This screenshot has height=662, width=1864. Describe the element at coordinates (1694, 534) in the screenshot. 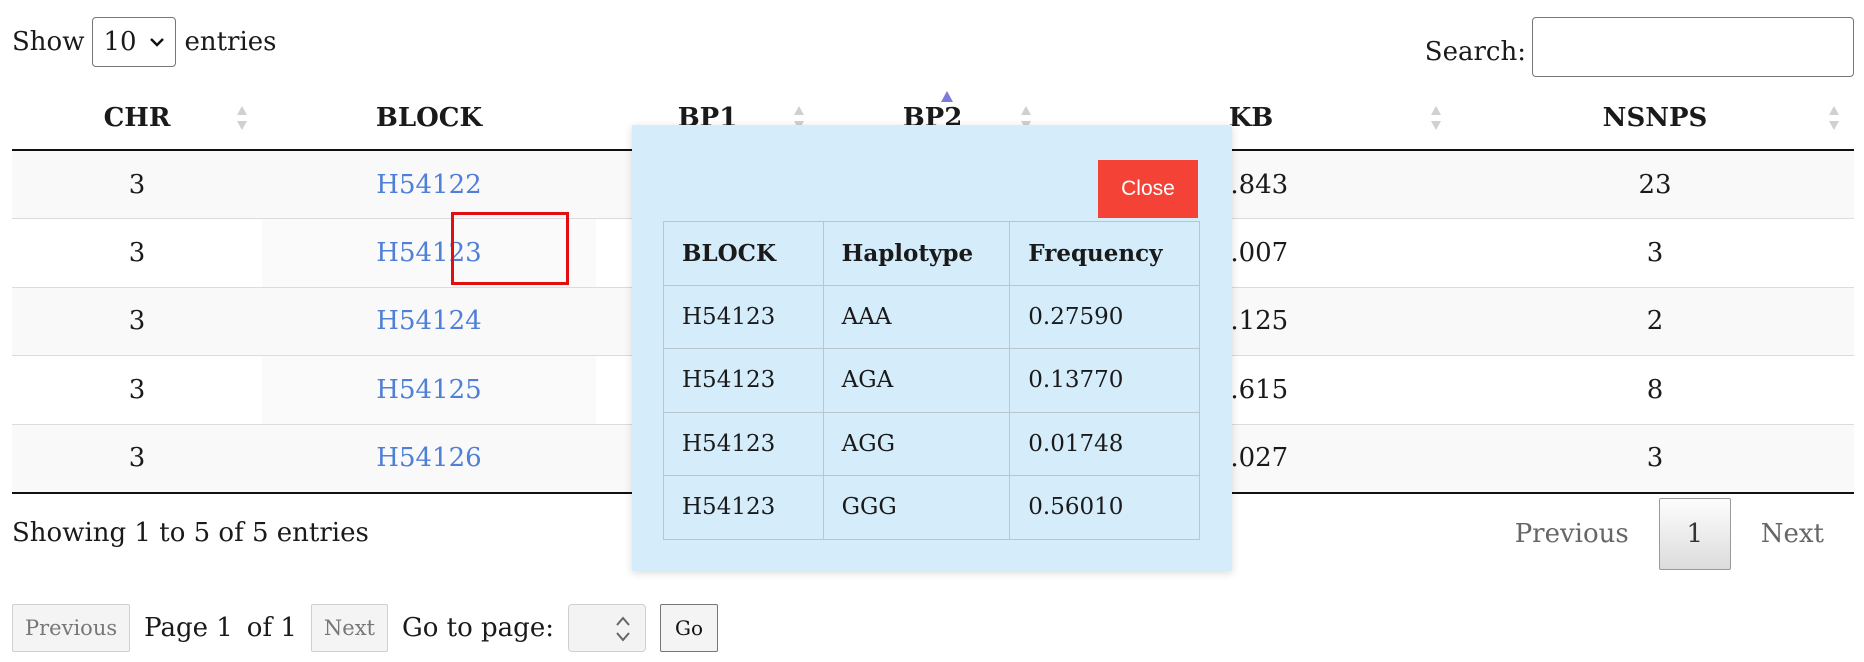

I see `current-page-button: 1` at that location.